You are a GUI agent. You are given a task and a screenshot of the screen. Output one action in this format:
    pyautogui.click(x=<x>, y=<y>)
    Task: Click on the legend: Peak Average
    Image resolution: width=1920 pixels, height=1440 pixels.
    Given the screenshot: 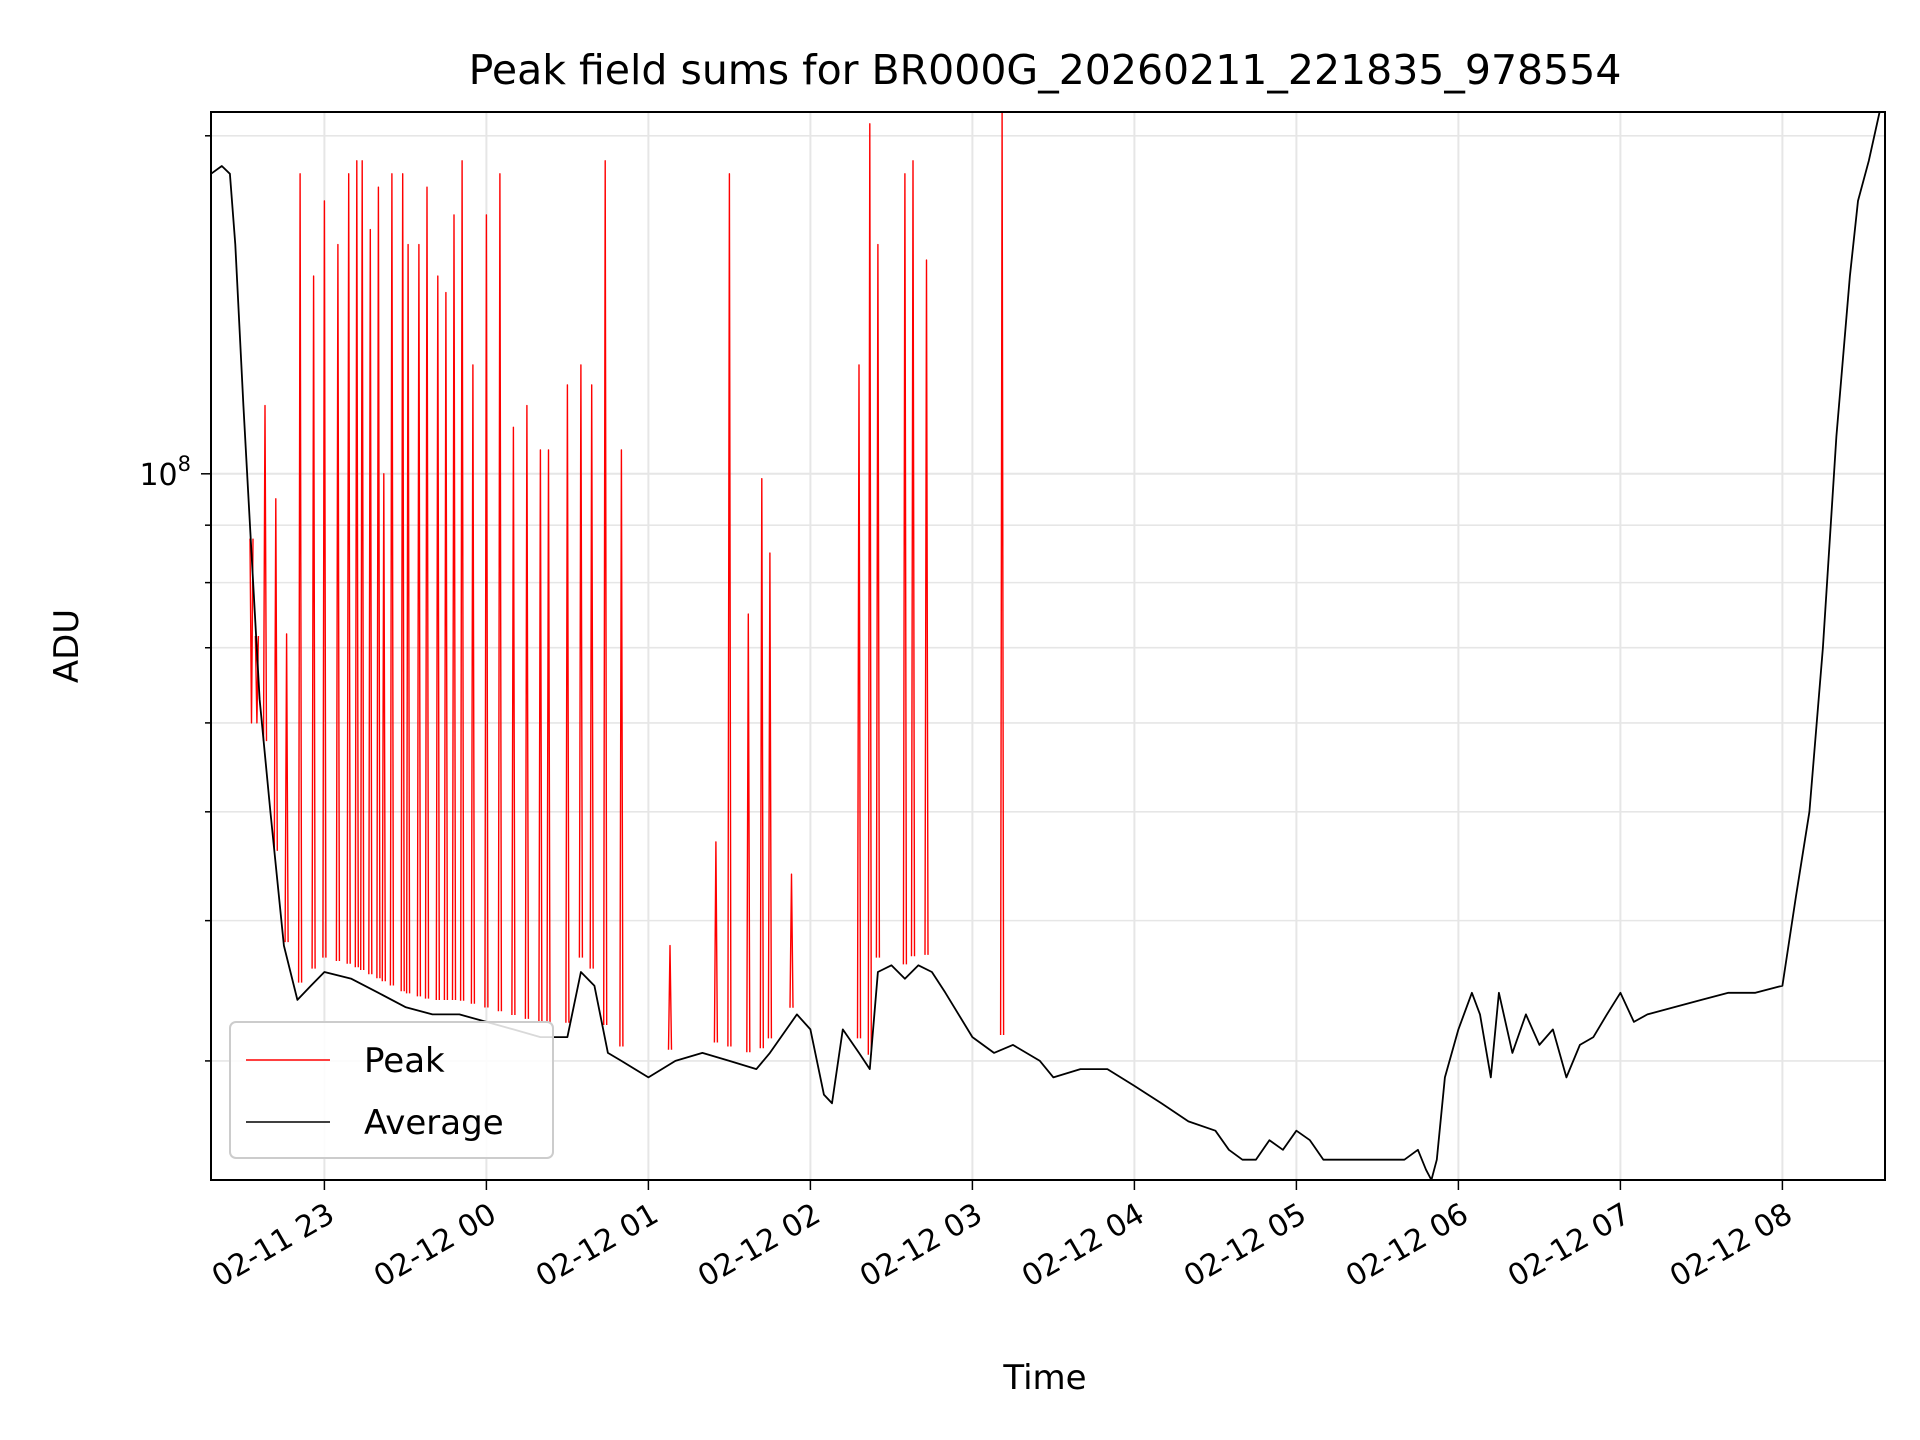 What is the action you would take?
    pyautogui.click(x=391, y=1090)
    